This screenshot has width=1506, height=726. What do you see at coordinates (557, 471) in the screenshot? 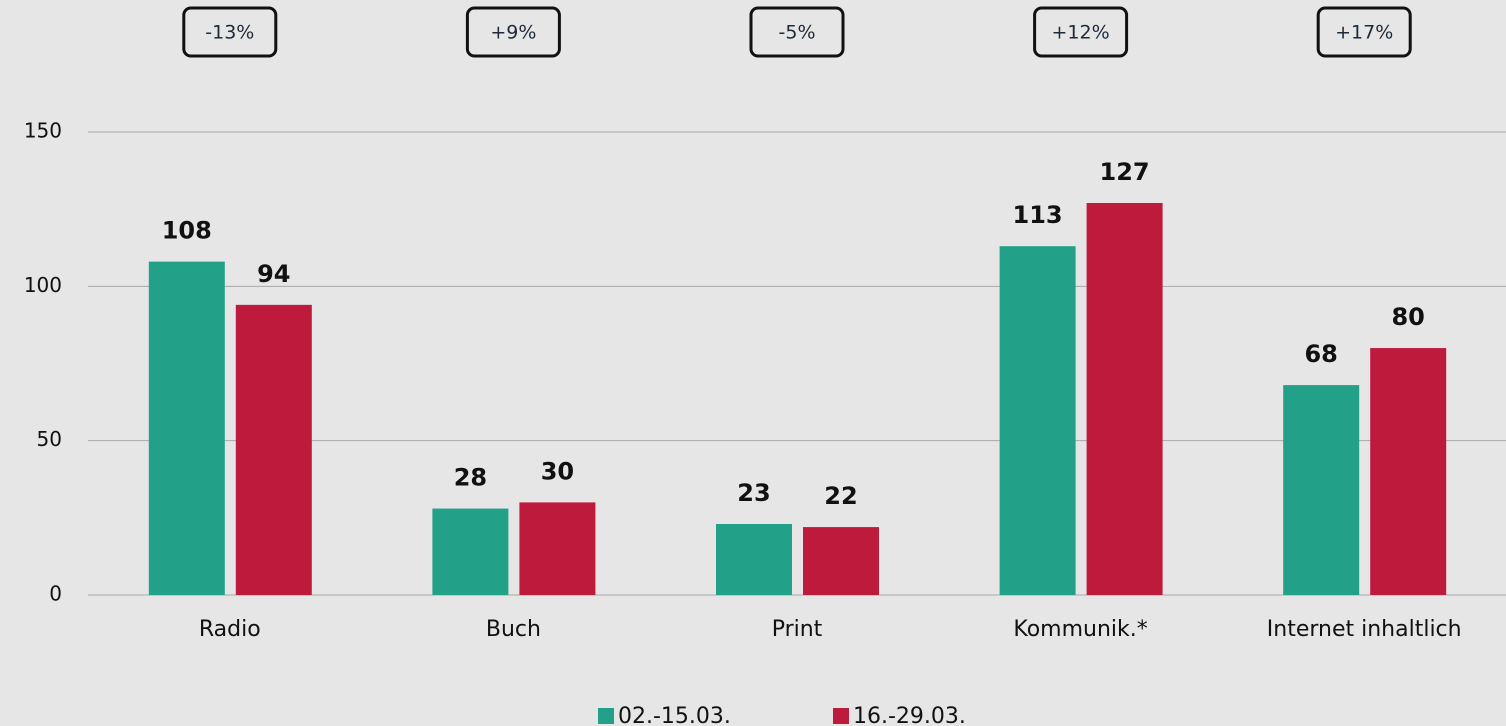
I see `value-label: 30` at bounding box center [557, 471].